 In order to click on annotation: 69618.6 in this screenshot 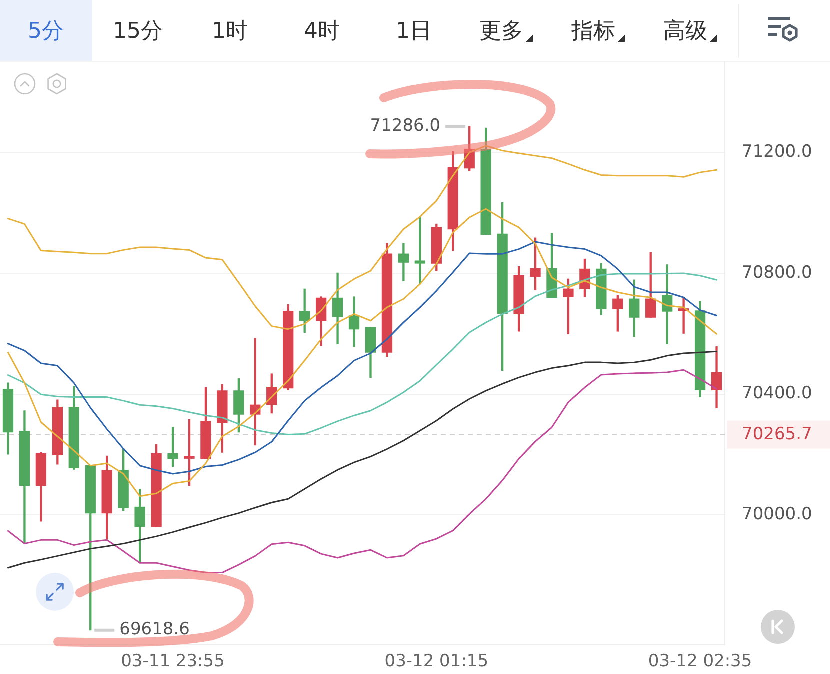, I will do `click(155, 630)`.